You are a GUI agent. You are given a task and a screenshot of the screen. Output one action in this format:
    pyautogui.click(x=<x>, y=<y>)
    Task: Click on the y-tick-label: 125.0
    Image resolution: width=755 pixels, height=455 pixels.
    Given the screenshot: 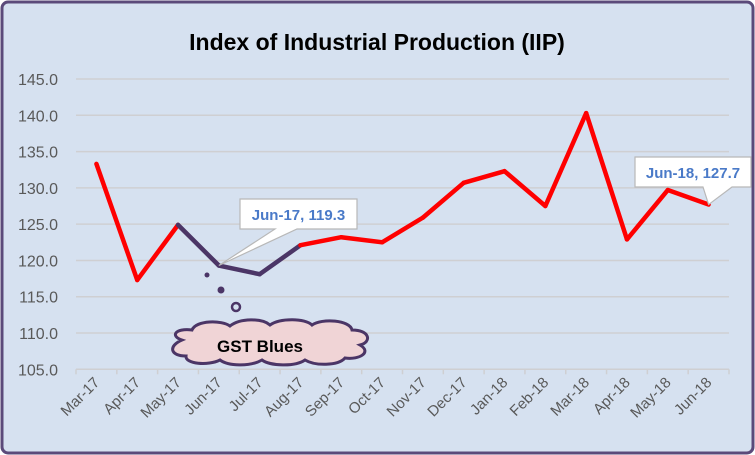 What is the action you would take?
    pyautogui.click(x=38, y=225)
    